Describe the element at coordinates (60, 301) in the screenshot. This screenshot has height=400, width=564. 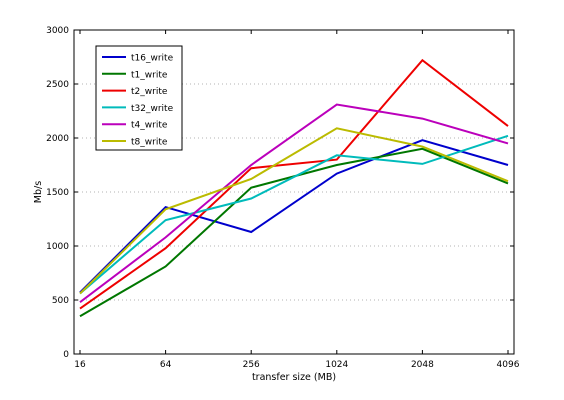
I see `y-tick-label: 500` at that location.